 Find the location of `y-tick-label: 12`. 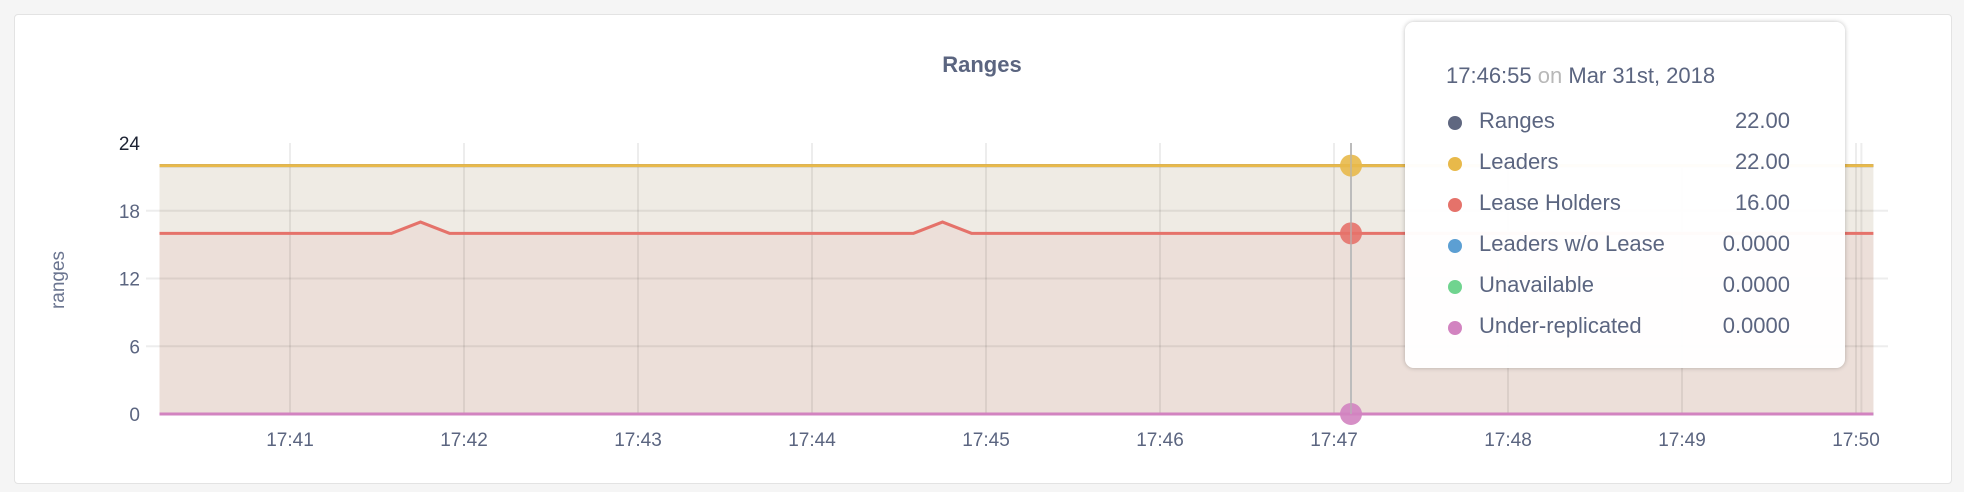

y-tick-label: 12 is located at coordinates (129, 280).